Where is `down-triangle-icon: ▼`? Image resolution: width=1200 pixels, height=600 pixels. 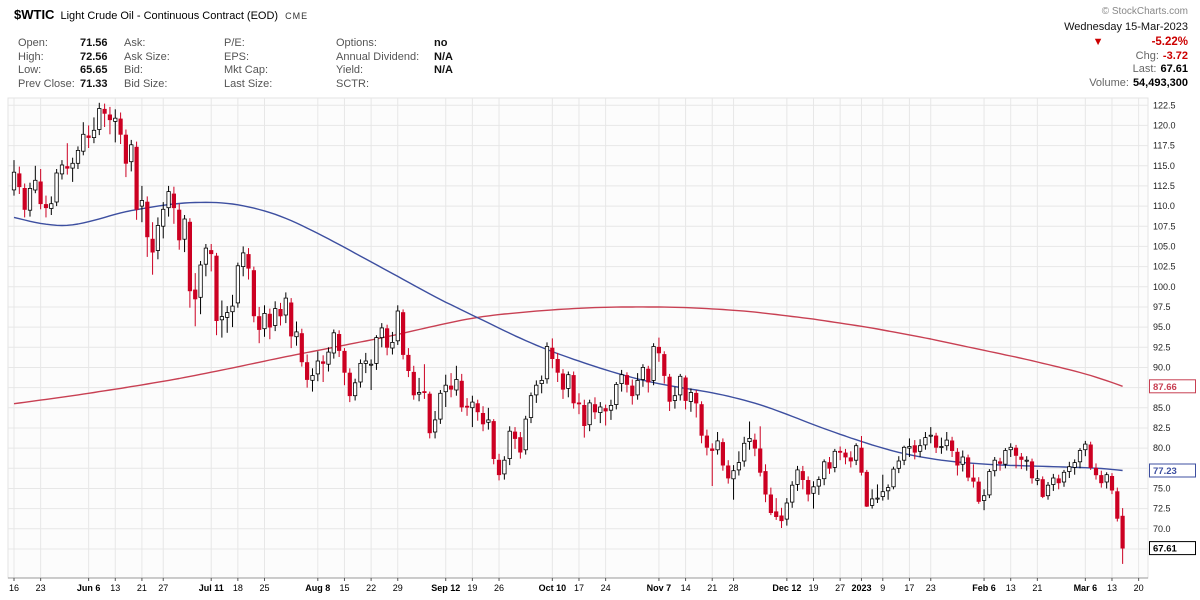 down-triangle-icon: ▼ is located at coordinates (1098, 42).